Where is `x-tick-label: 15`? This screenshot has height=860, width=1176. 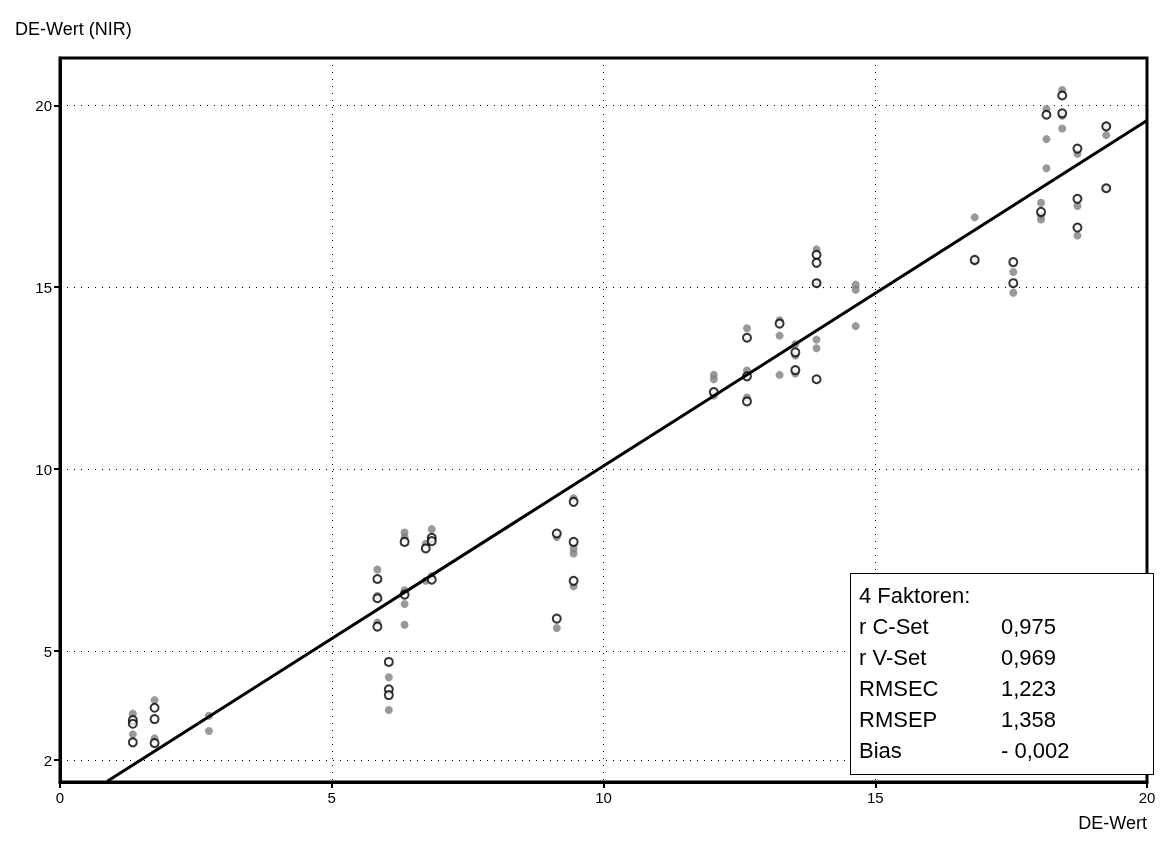 x-tick-label: 15 is located at coordinates (875, 797).